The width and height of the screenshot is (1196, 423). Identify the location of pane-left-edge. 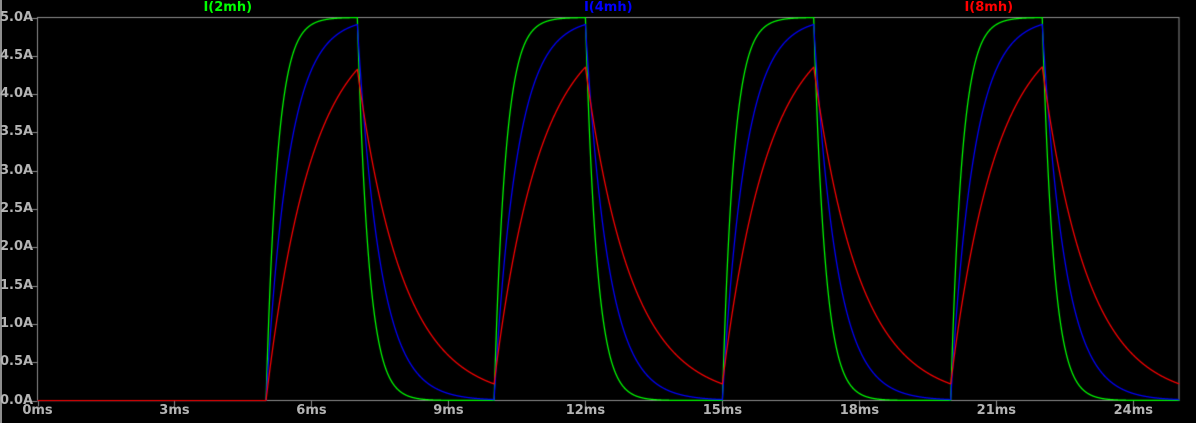
(1, 211).